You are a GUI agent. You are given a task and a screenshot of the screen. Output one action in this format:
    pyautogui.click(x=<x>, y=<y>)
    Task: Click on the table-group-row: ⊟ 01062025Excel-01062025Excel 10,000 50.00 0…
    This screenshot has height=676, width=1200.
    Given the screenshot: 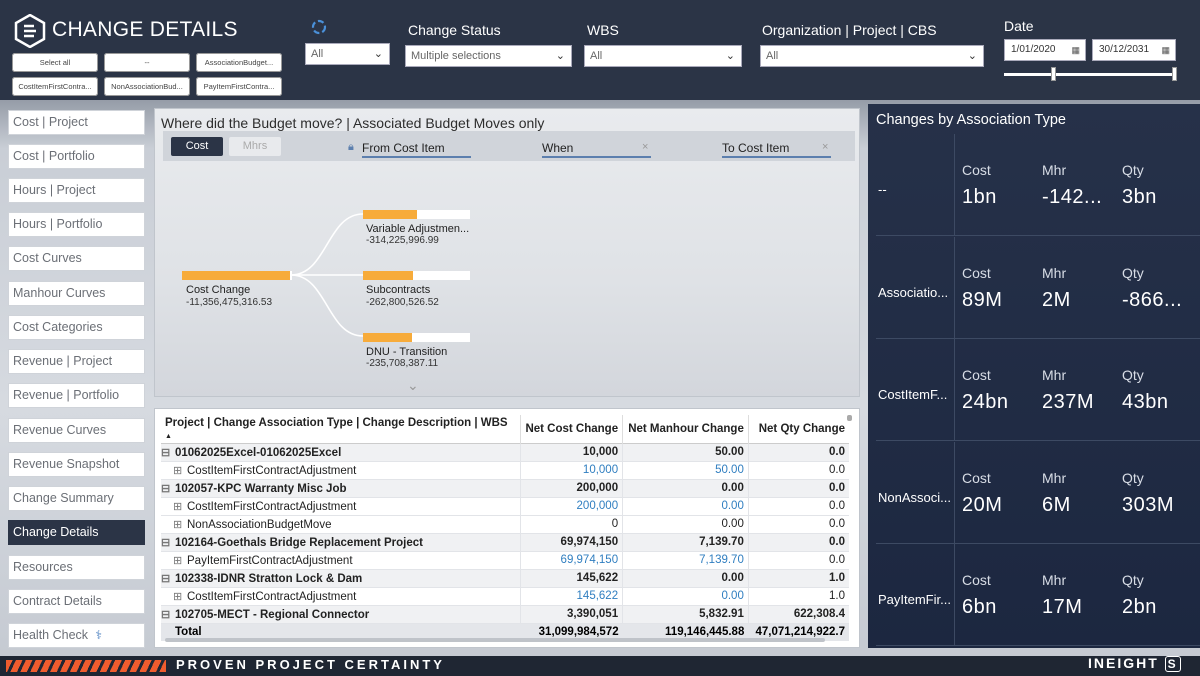 What is the action you would take?
    pyautogui.click(x=505, y=452)
    